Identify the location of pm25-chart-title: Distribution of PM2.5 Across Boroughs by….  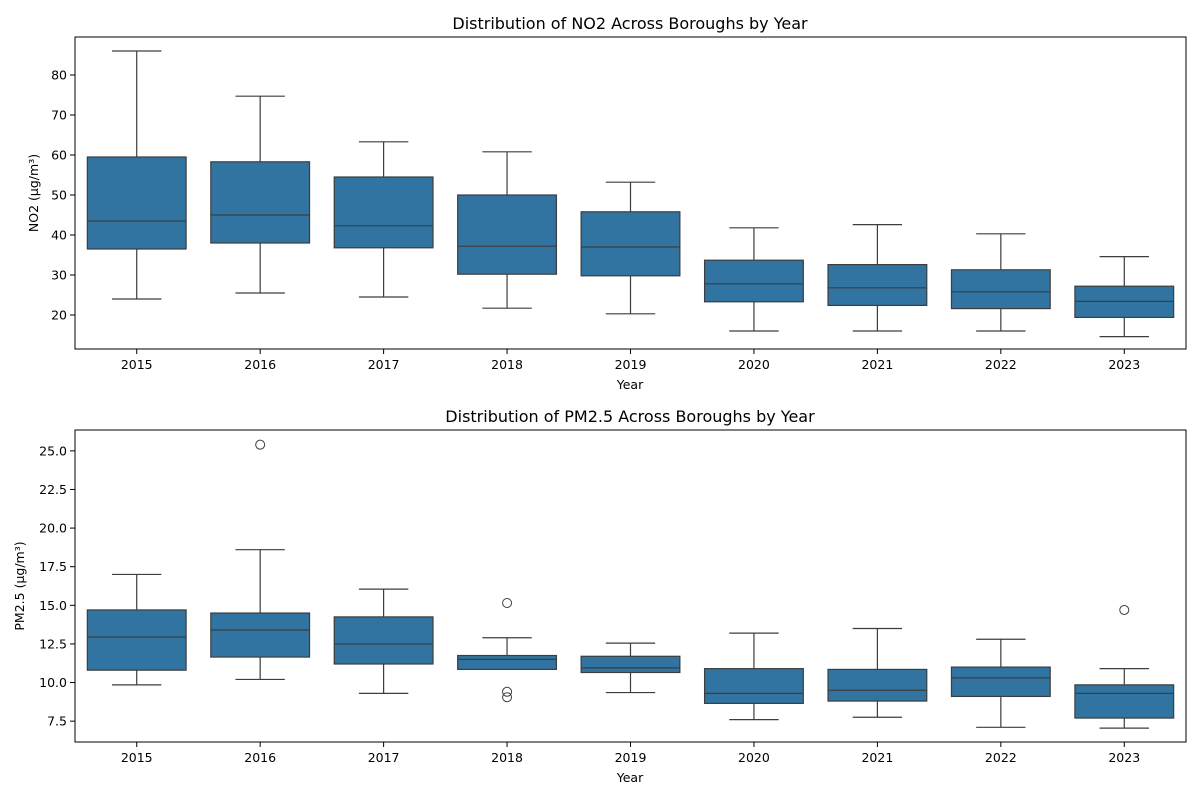
(630, 416).